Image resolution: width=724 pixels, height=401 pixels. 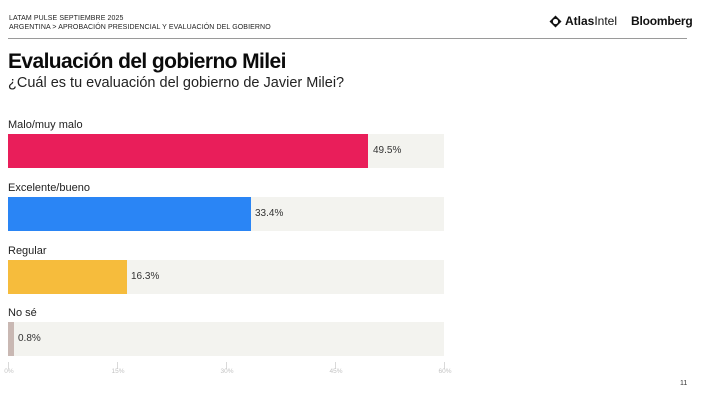 What do you see at coordinates (662, 21) in the screenshot?
I see `bloomberg-logo: Bloomberg` at bounding box center [662, 21].